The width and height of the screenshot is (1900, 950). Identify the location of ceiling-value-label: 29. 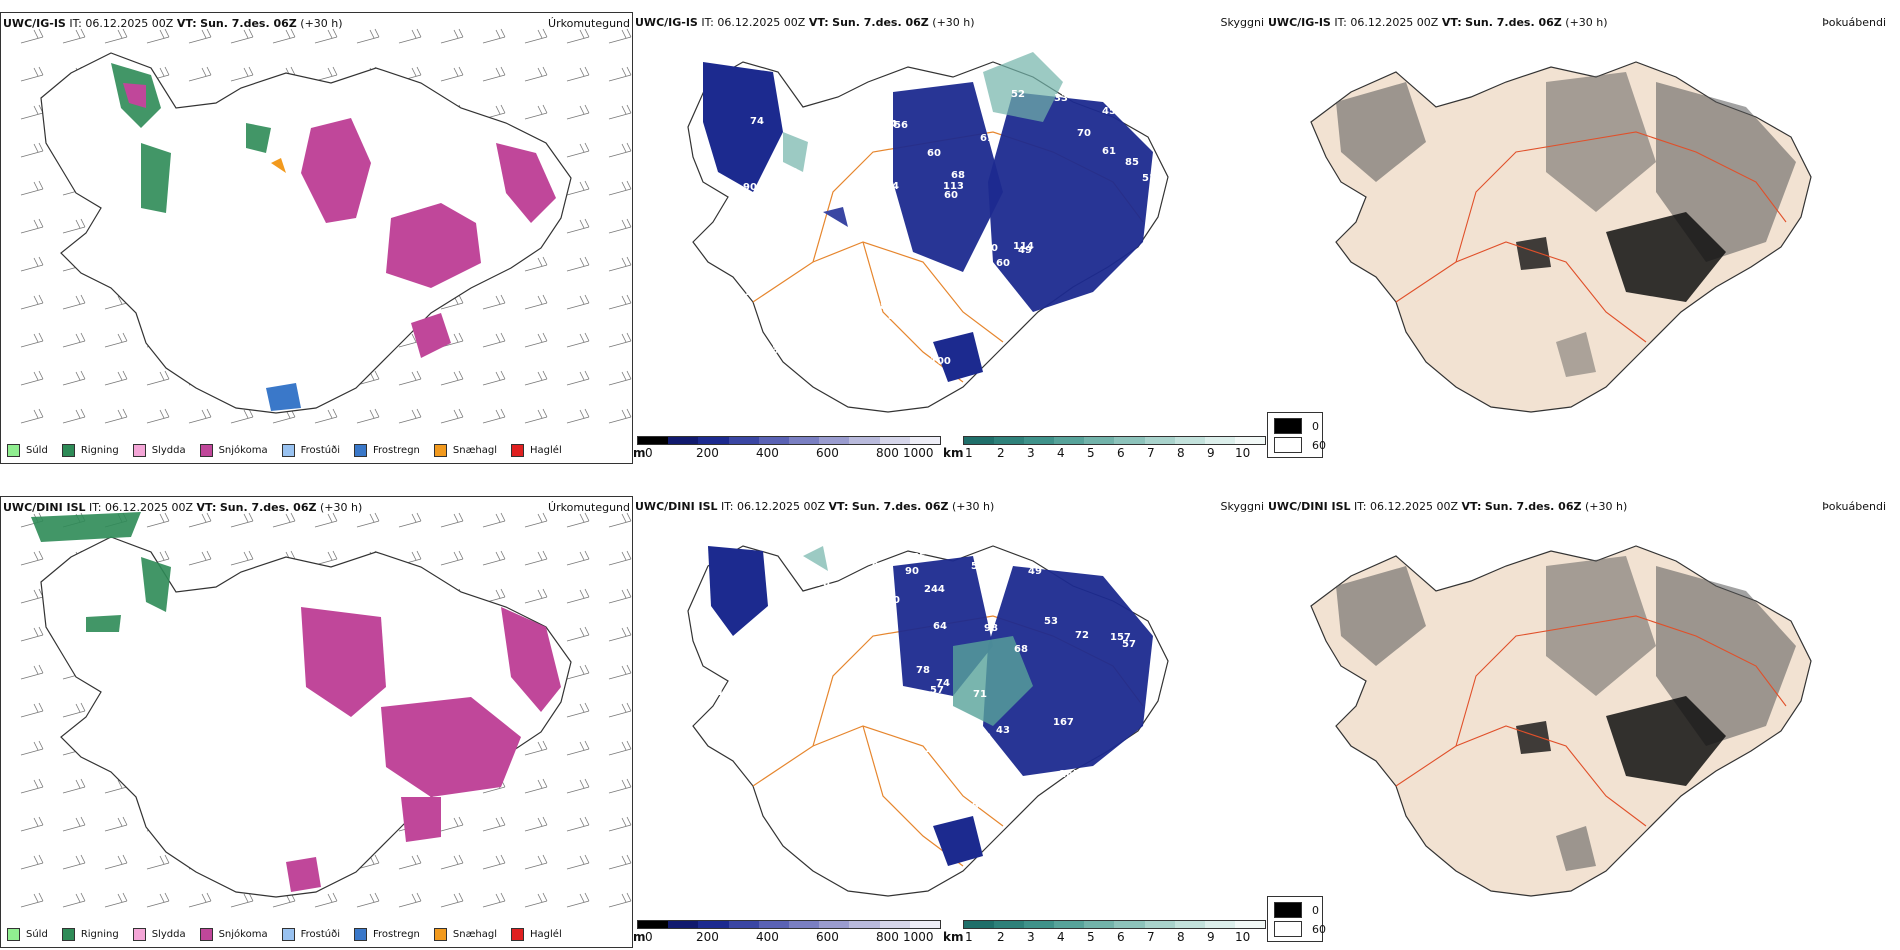
(796, 725).